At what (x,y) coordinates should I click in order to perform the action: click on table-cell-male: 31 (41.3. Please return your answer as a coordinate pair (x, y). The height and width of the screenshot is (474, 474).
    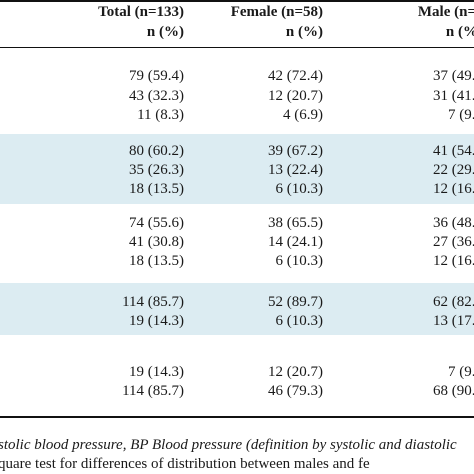
    Looking at the image, I should click on (453, 96).